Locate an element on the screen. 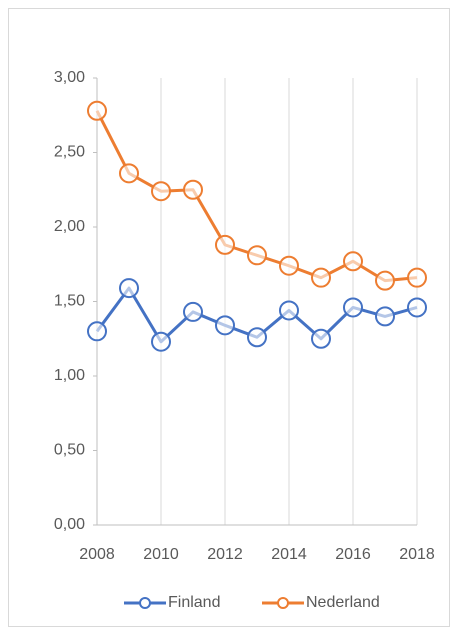 This screenshot has width=459, height=635. y-tick-label: 2,00 is located at coordinates (69, 226).